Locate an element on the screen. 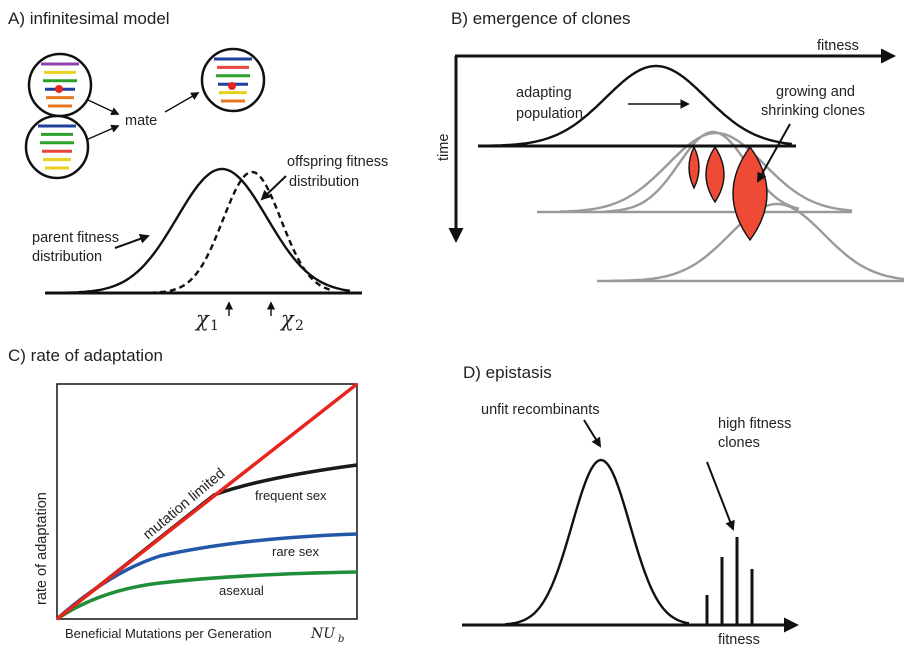 Image resolution: width=904 pixels, height=648 pixels. label-mutation-limited: mutation limited is located at coordinates (184, 505).